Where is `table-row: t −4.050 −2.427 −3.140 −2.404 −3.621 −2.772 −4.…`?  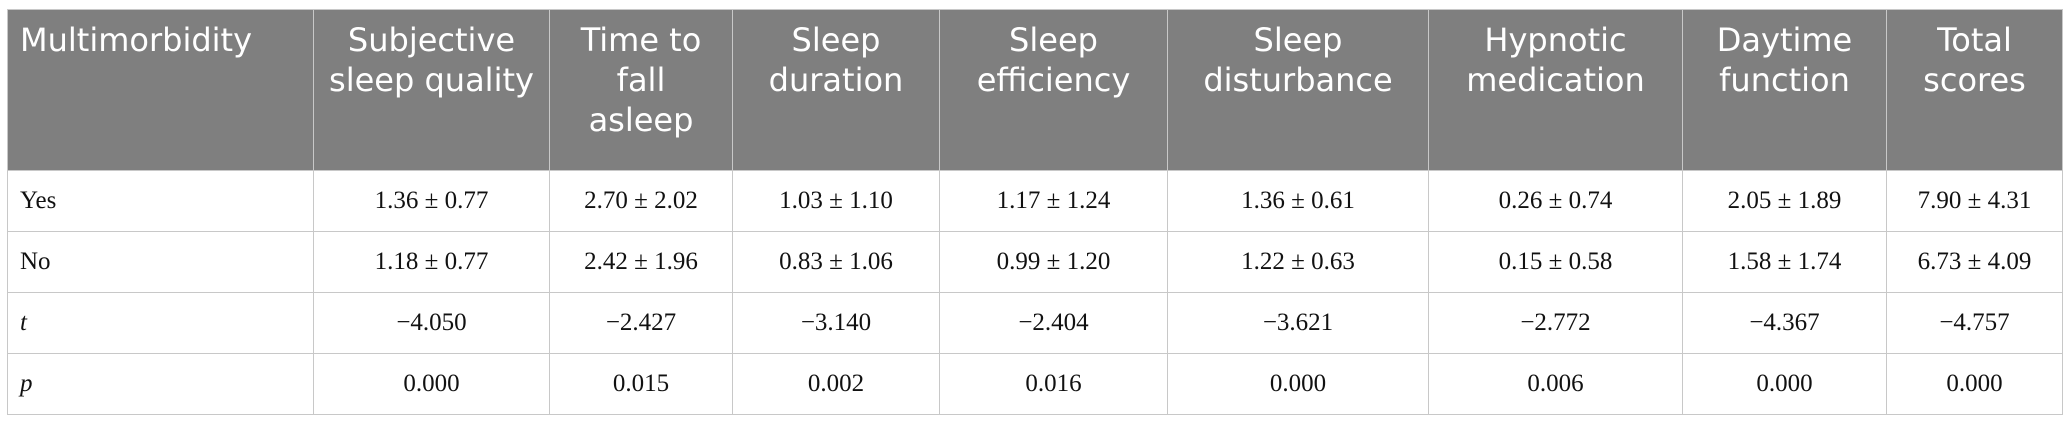
table-row: t −4.050 −2.427 −3.140 −2.404 −3.621 −2.772 −4.… is located at coordinates (1035, 323).